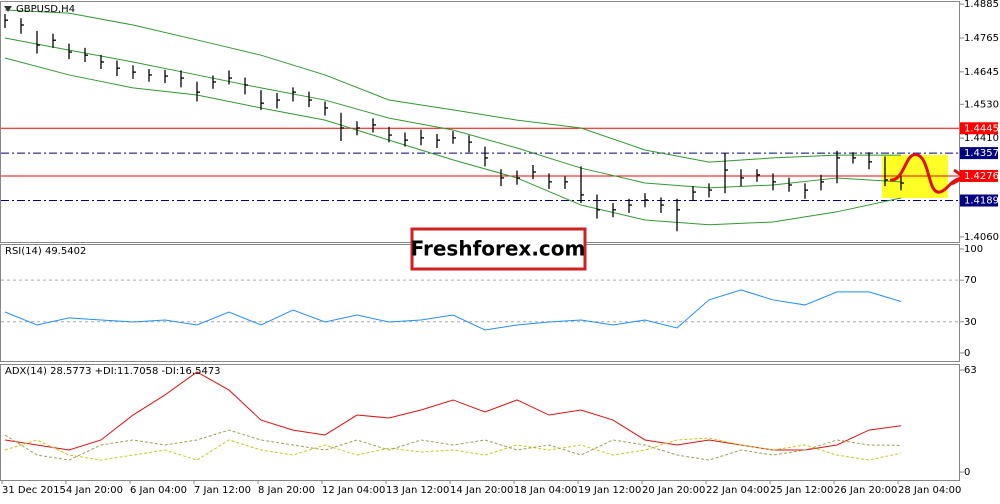  I want to click on x-tick-label: 28 Jan 04:00, so click(929, 490).